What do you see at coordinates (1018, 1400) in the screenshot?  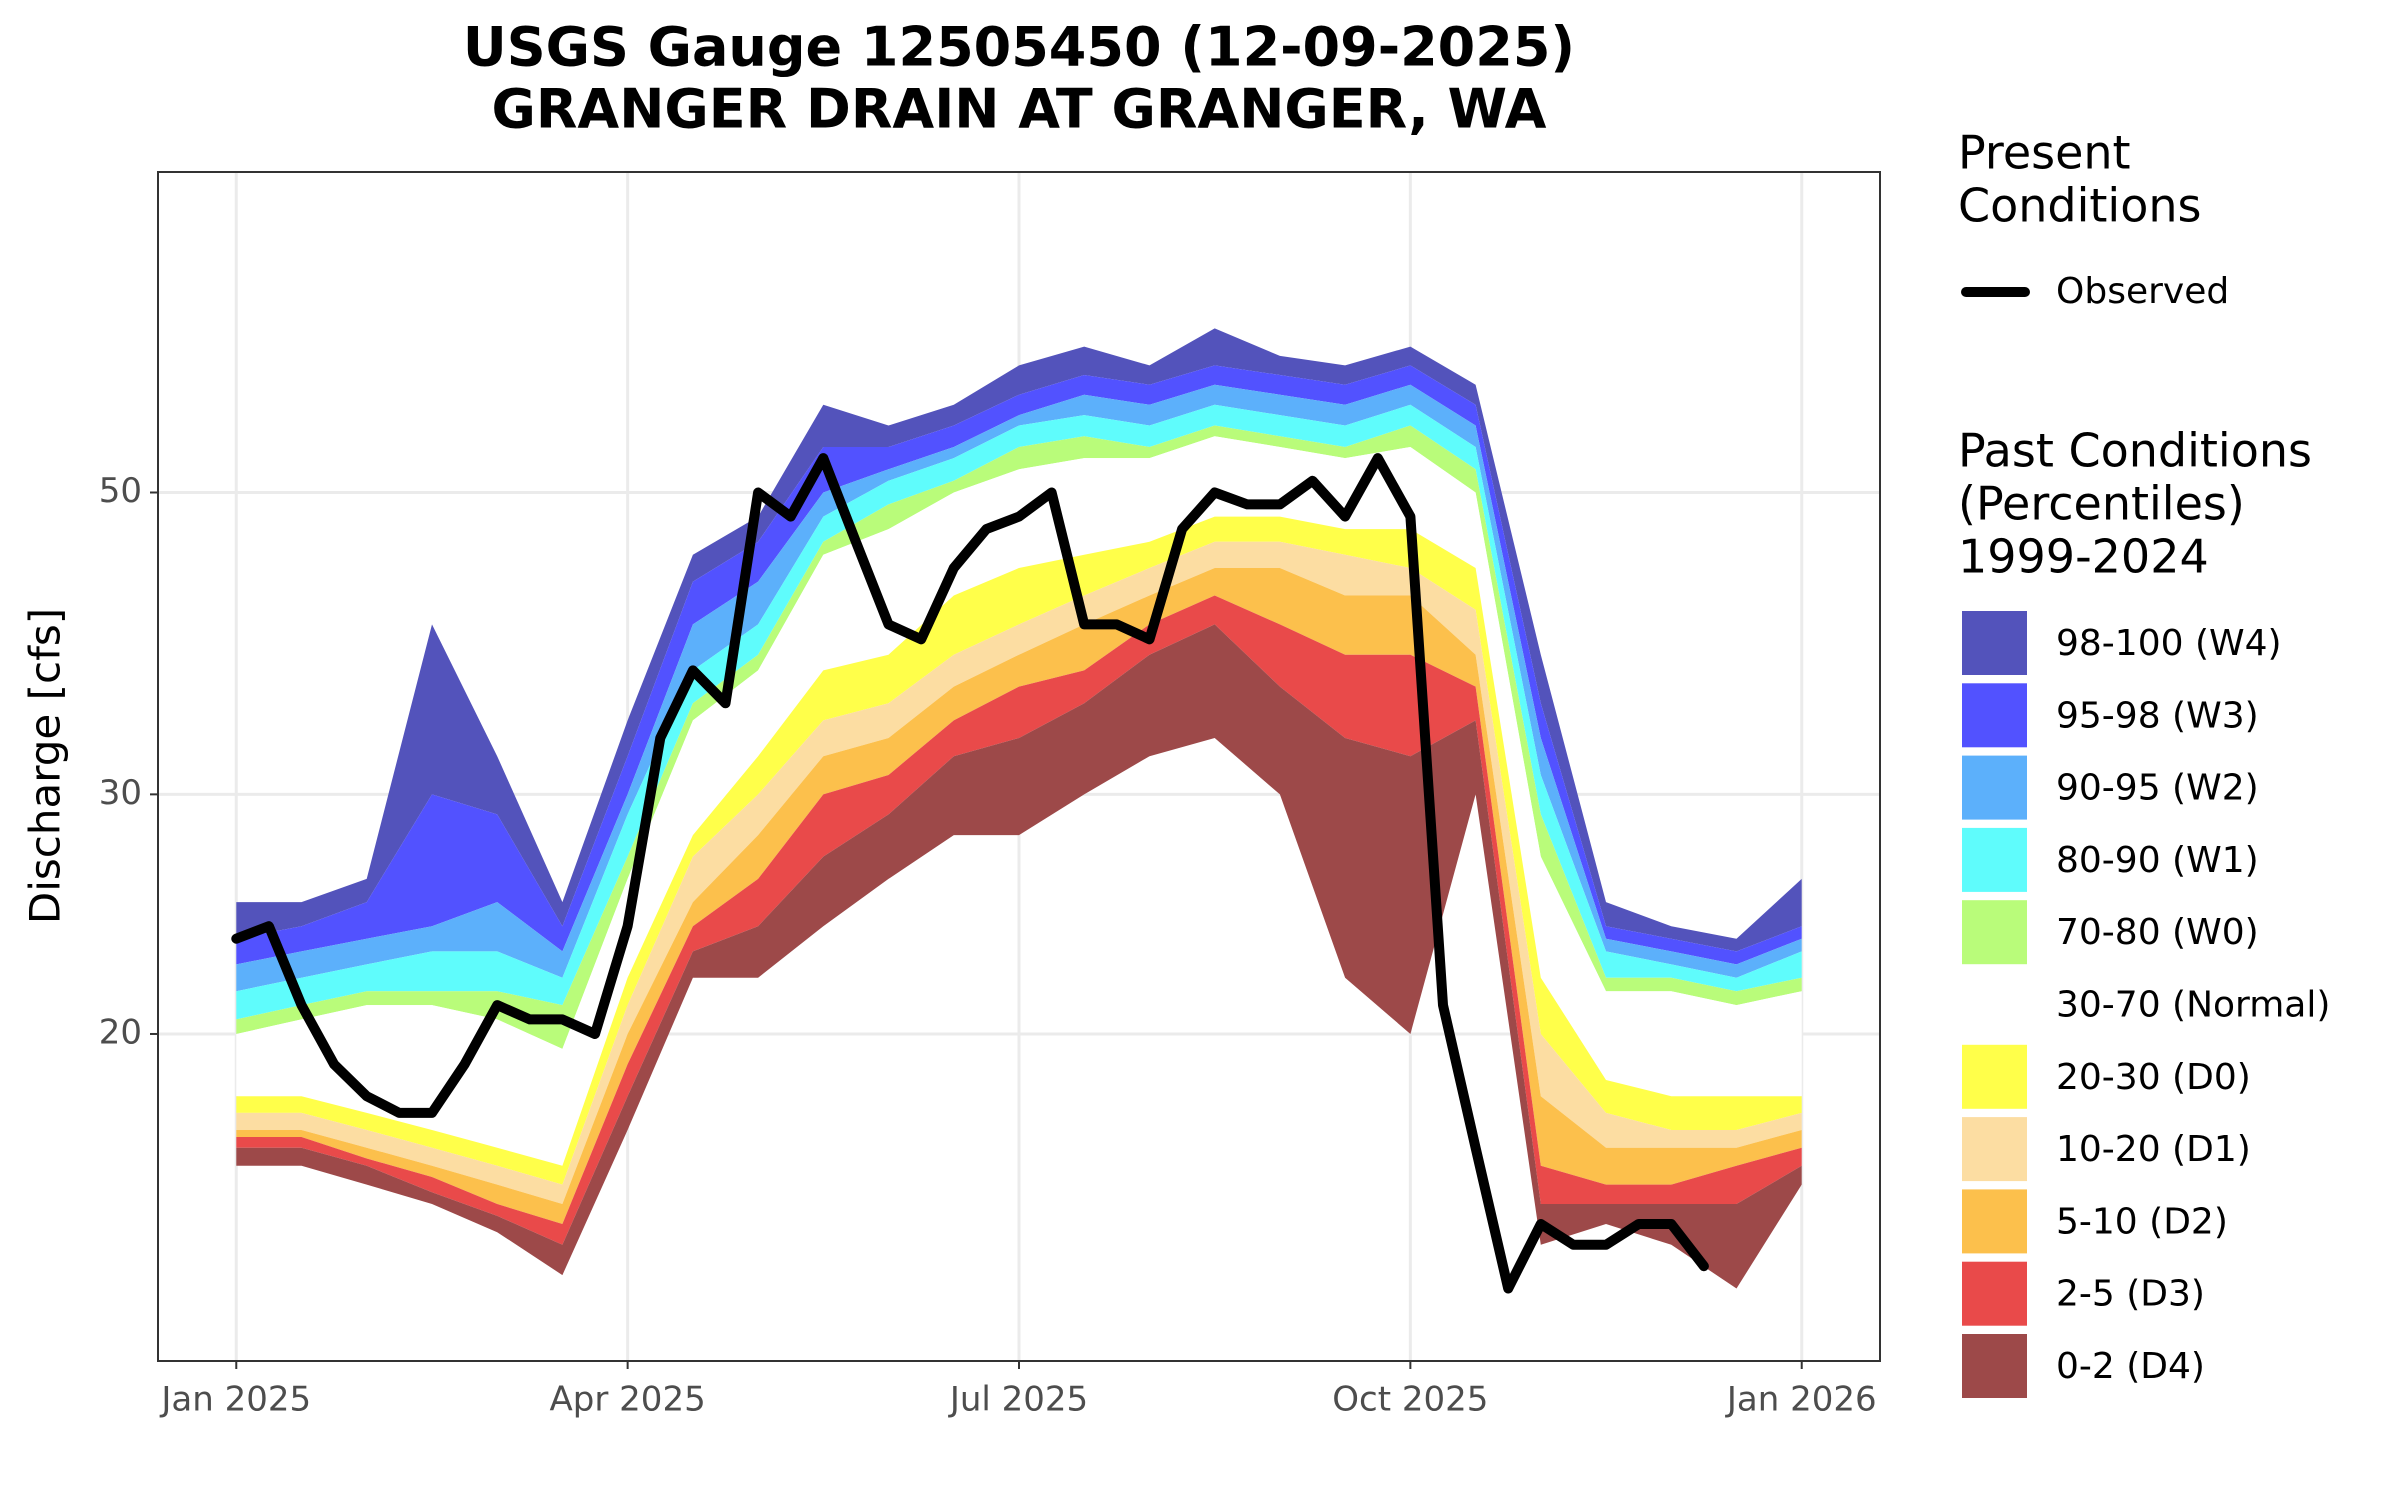 I see `x-tick-label: Jul 2025` at bounding box center [1018, 1400].